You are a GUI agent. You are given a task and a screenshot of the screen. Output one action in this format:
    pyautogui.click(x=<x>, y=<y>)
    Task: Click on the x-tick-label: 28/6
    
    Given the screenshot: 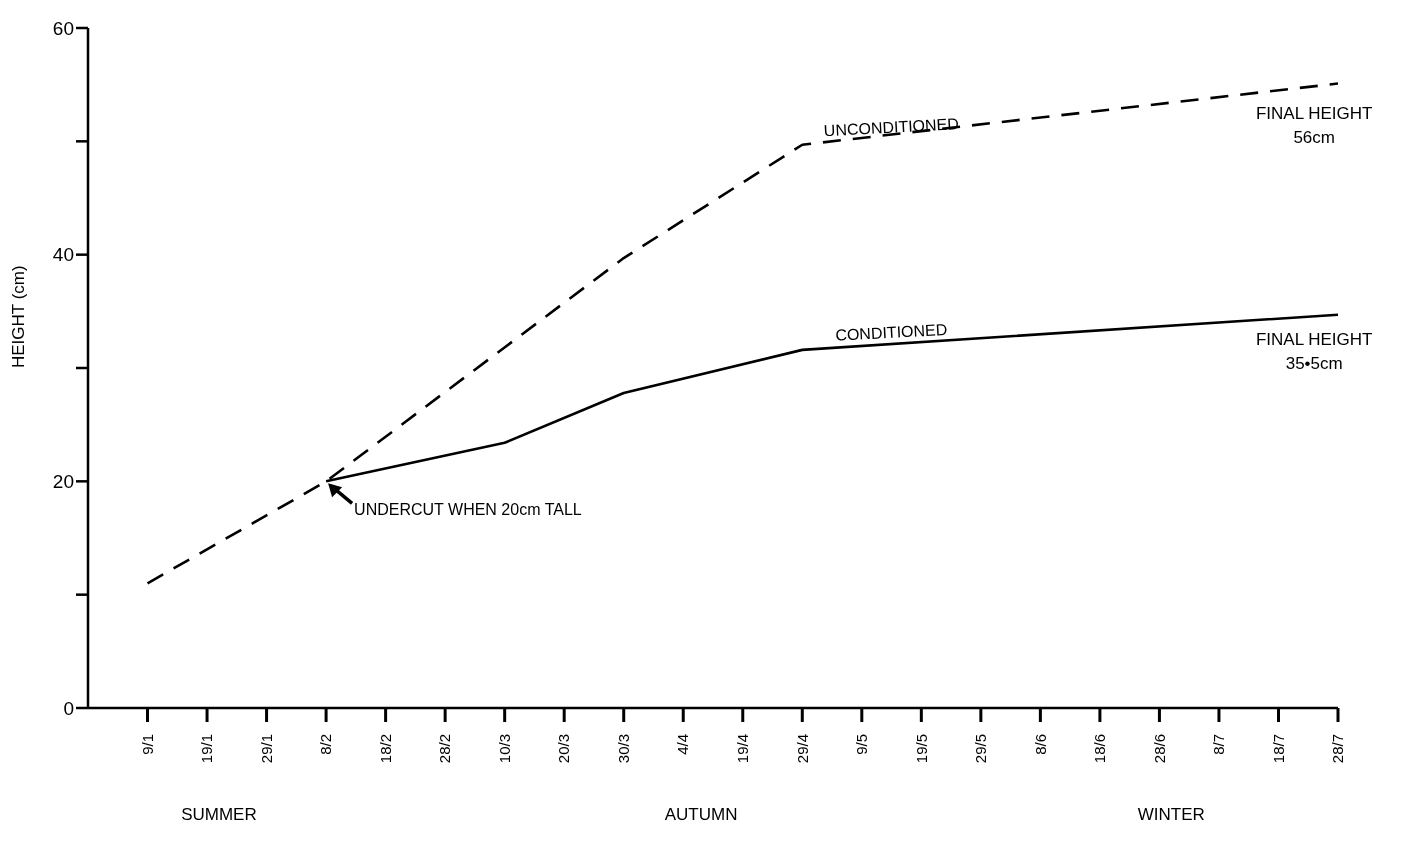 What is the action you would take?
    pyautogui.click(x=1159, y=749)
    